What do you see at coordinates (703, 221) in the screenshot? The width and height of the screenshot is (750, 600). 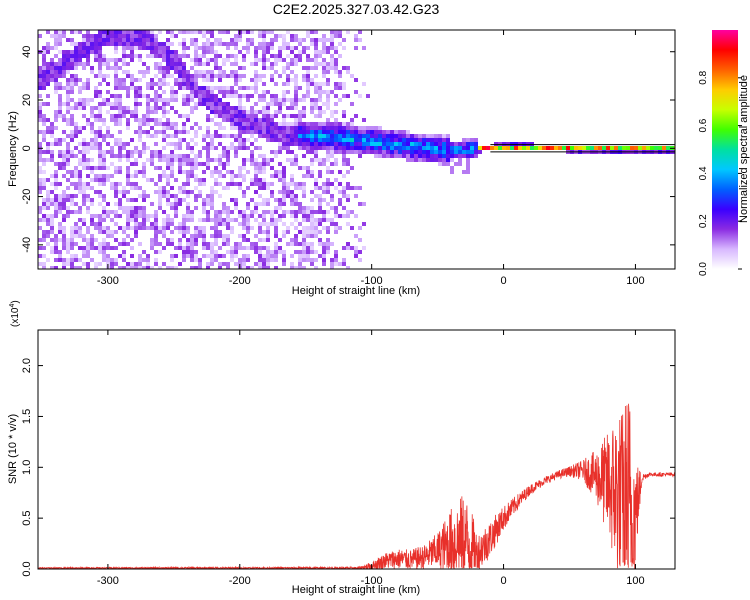 I see `colorbar-tick-label: 0.2` at bounding box center [703, 221].